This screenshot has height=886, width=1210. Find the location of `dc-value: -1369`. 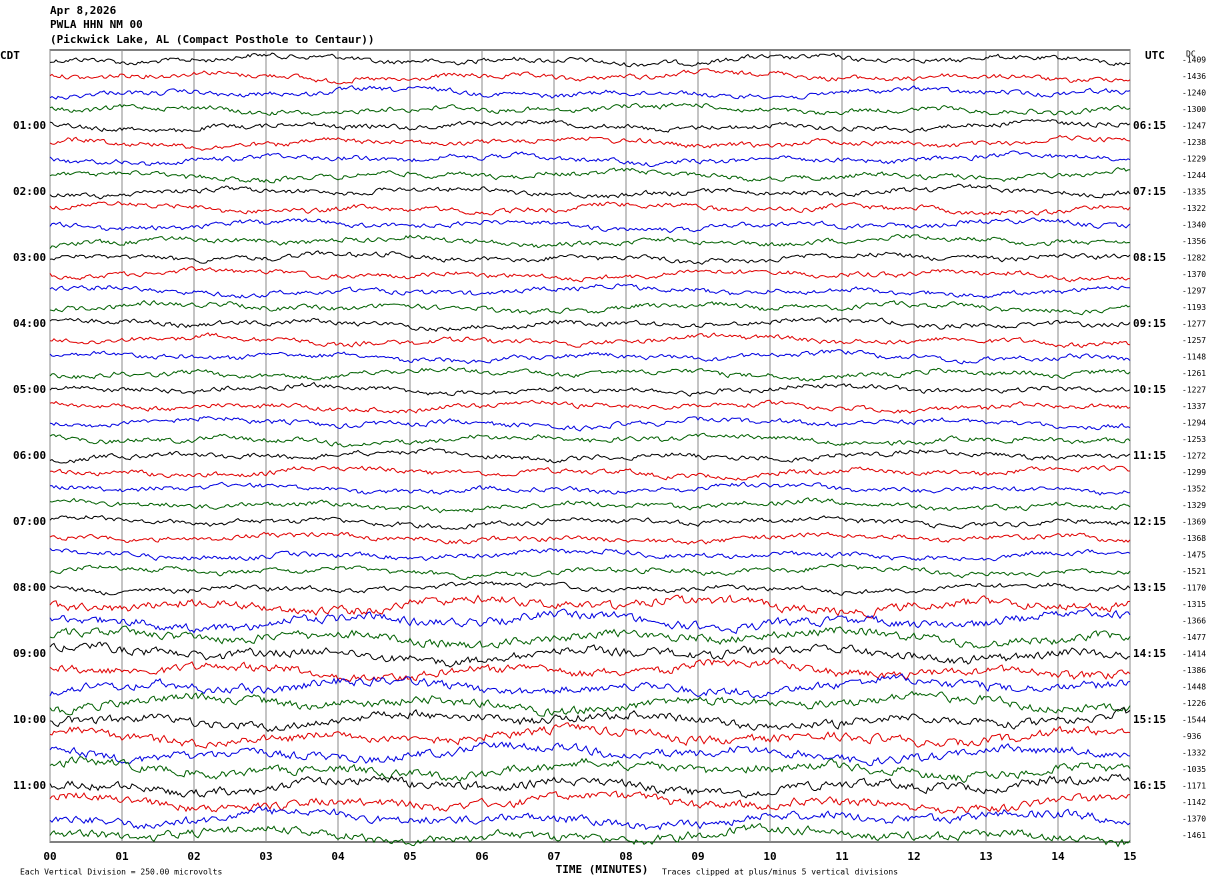

dc-value: -1369 is located at coordinates (1194, 522).